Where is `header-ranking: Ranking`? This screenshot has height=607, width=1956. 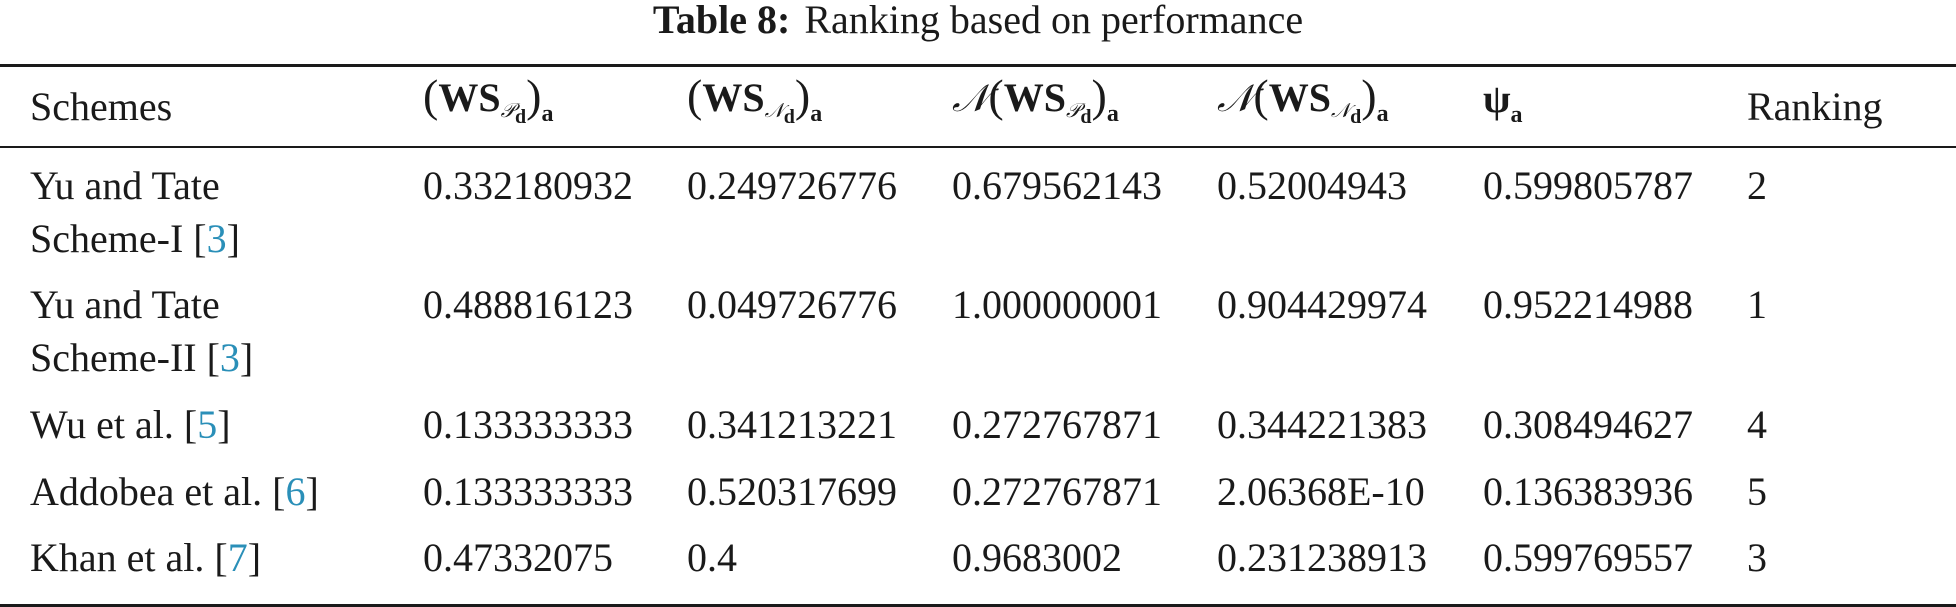
header-ranking: Ranking is located at coordinates (1815, 106).